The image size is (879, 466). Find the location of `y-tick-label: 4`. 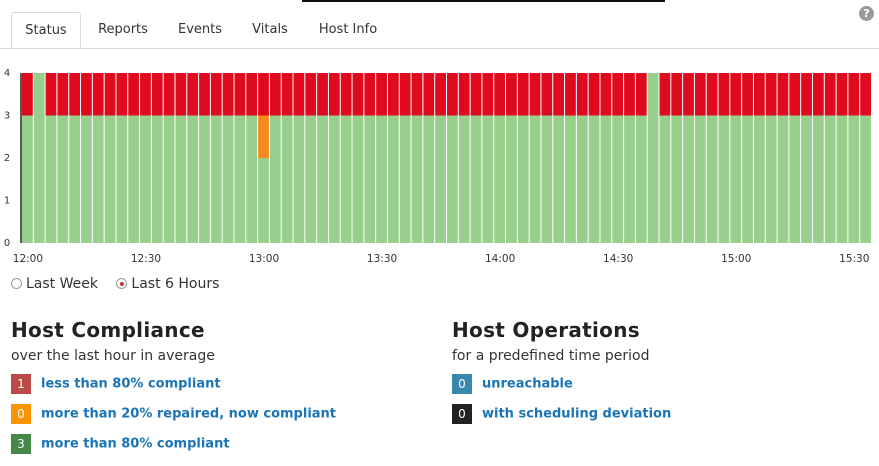

y-tick-label: 4 is located at coordinates (7, 73).